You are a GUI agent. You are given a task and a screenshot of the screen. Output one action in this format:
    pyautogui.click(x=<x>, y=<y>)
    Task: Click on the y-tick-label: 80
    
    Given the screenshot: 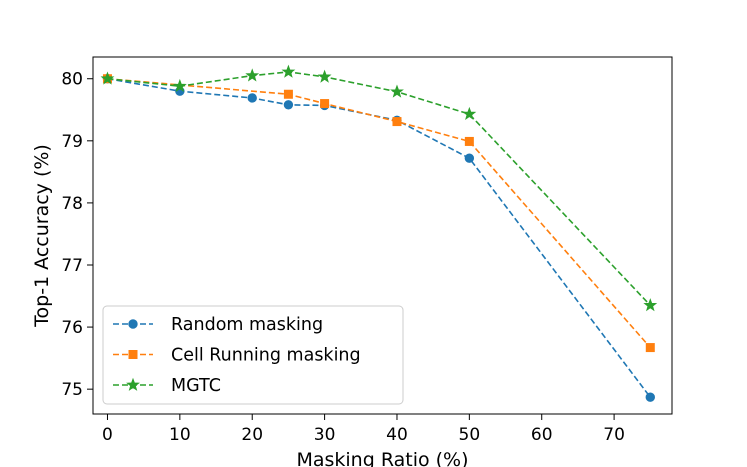 What is the action you would take?
    pyautogui.click(x=72, y=80)
    